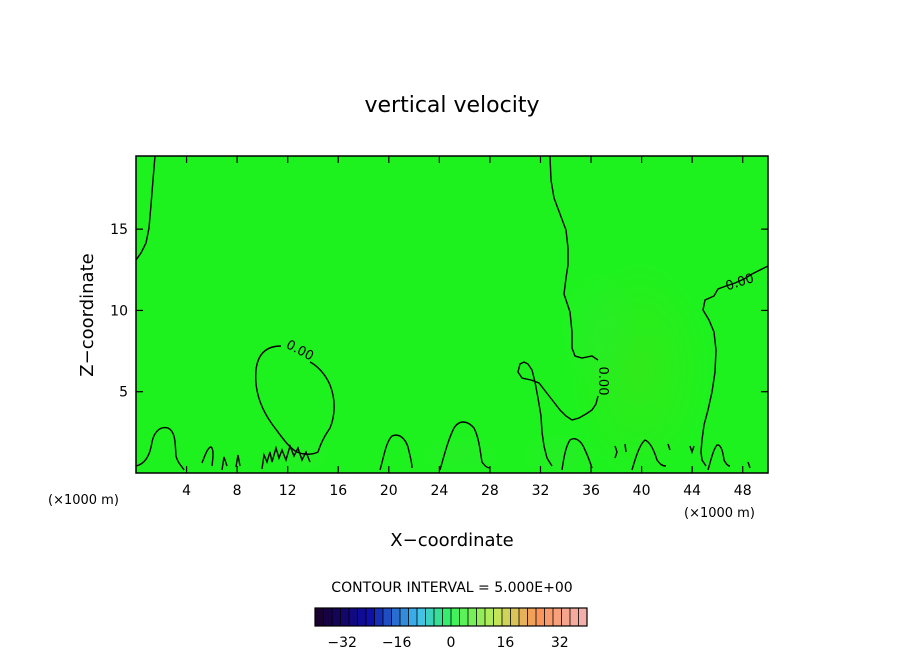 This screenshot has width=904, height=654. Describe the element at coordinates (451, 643) in the screenshot. I see `colorbar-tick-label: 0` at that location.